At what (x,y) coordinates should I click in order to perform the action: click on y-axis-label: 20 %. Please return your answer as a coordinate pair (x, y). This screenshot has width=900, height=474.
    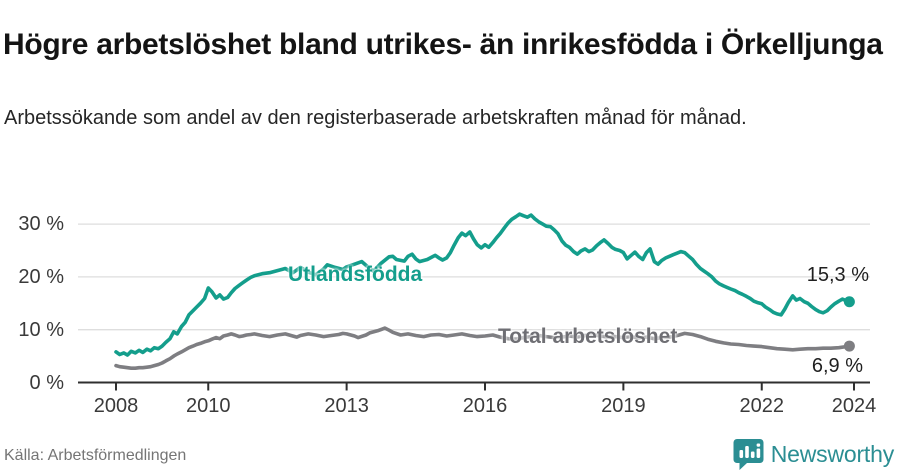
    Looking at the image, I should click on (41, 276).